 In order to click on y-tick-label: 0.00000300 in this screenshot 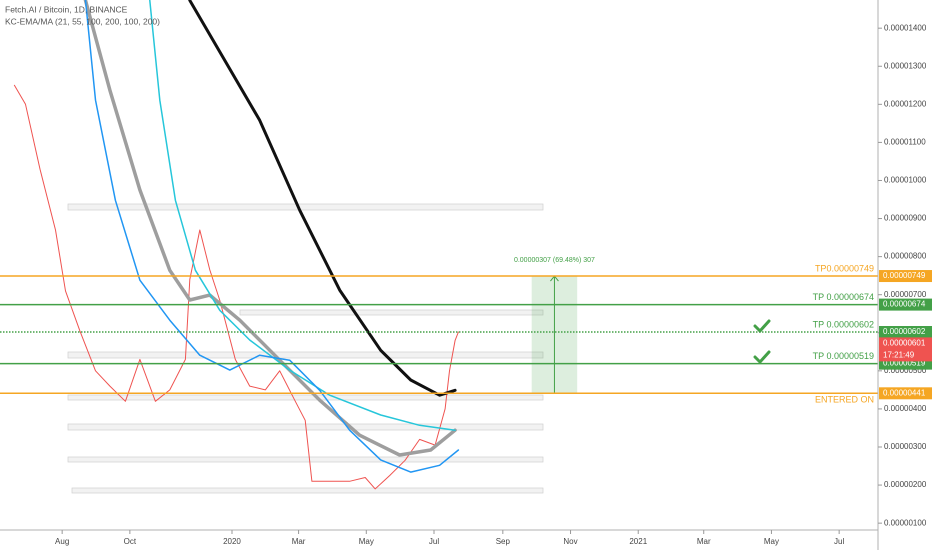, I will do `click(905, 446)`.